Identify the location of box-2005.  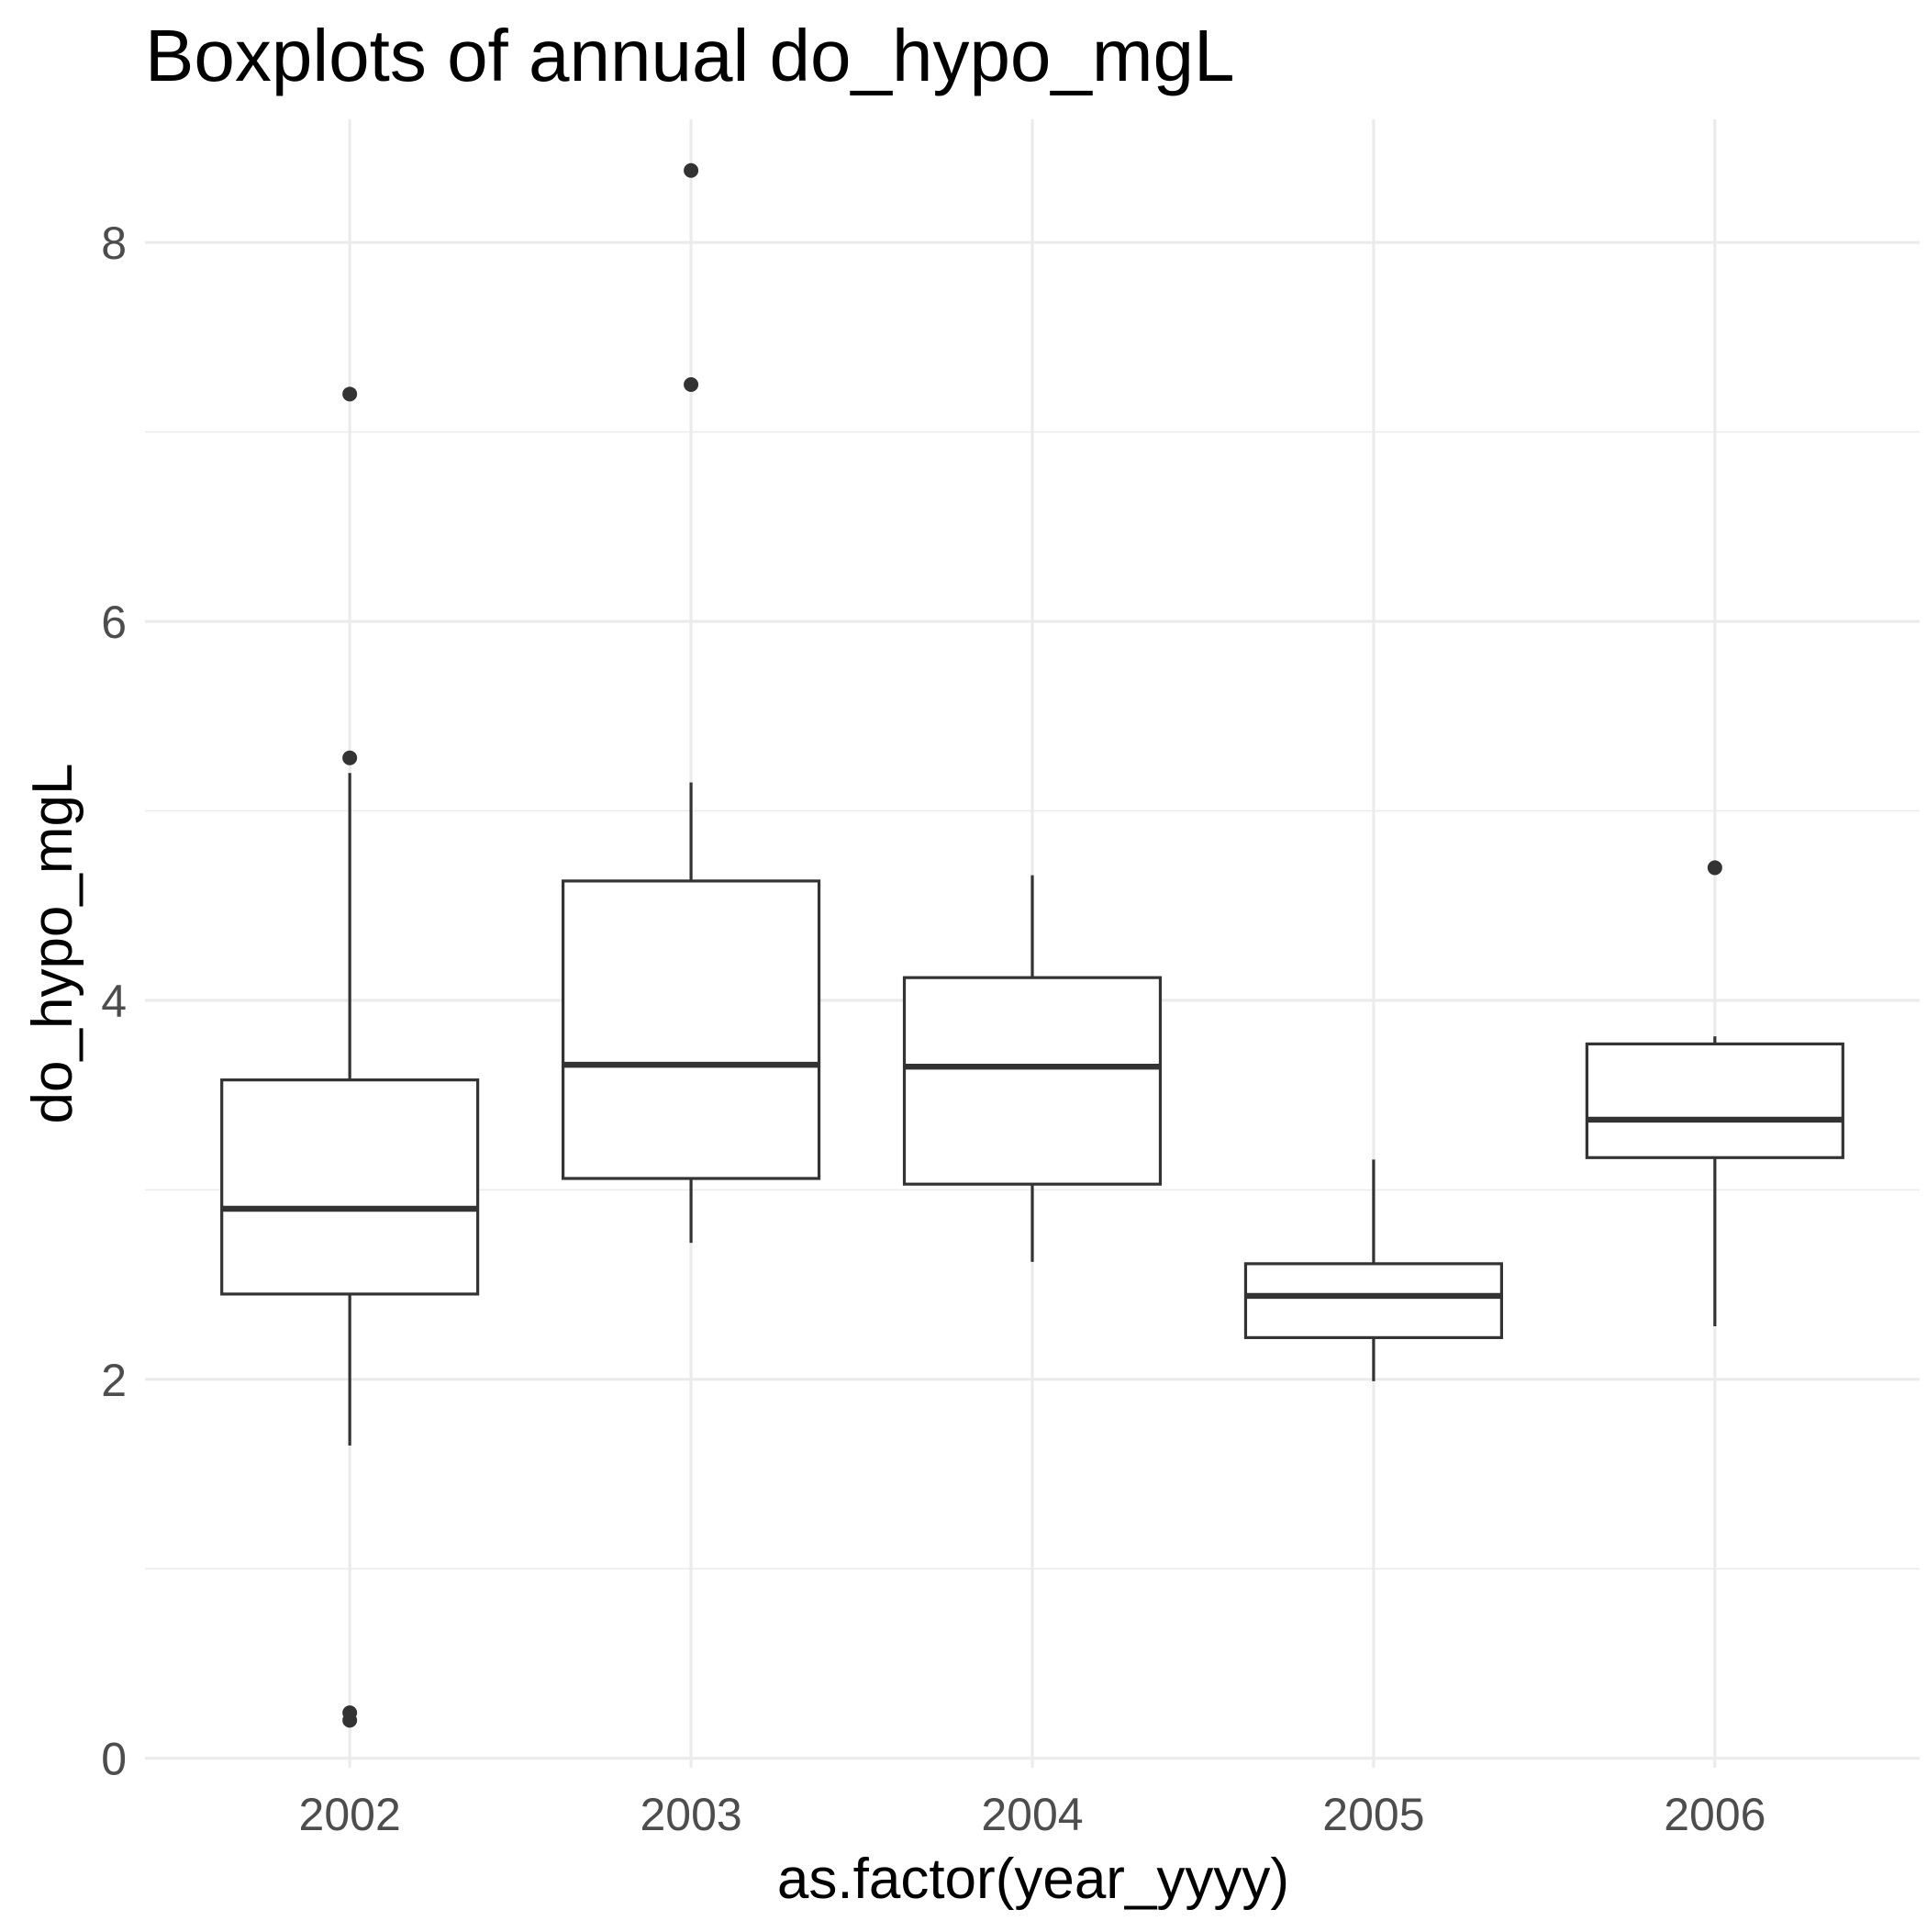
(1373, 1270).